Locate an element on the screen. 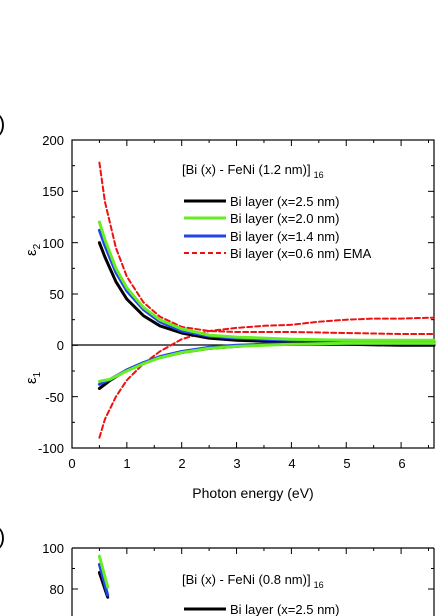 This screenshot has height=616, width=436. legend-label: Bi layer (x=1.4 nm) is located at coordinates (284, 236).